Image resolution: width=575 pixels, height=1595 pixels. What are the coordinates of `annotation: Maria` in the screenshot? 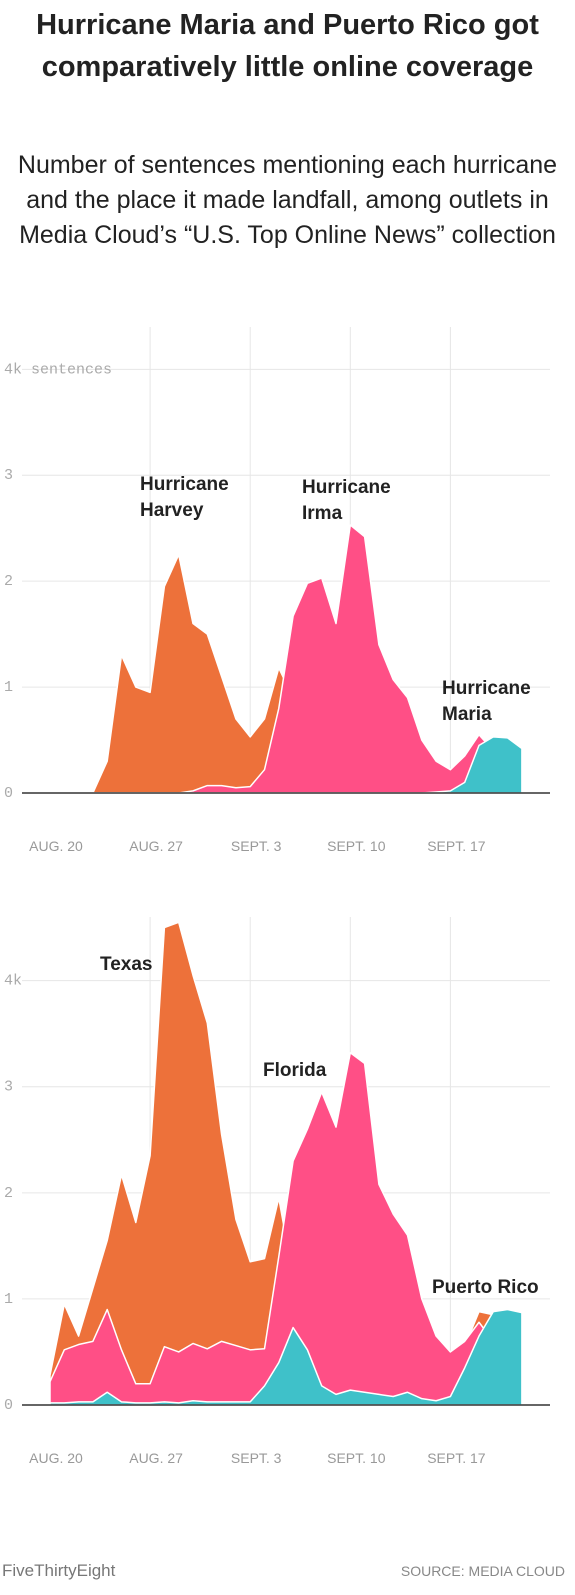 It's located at (467, 714).